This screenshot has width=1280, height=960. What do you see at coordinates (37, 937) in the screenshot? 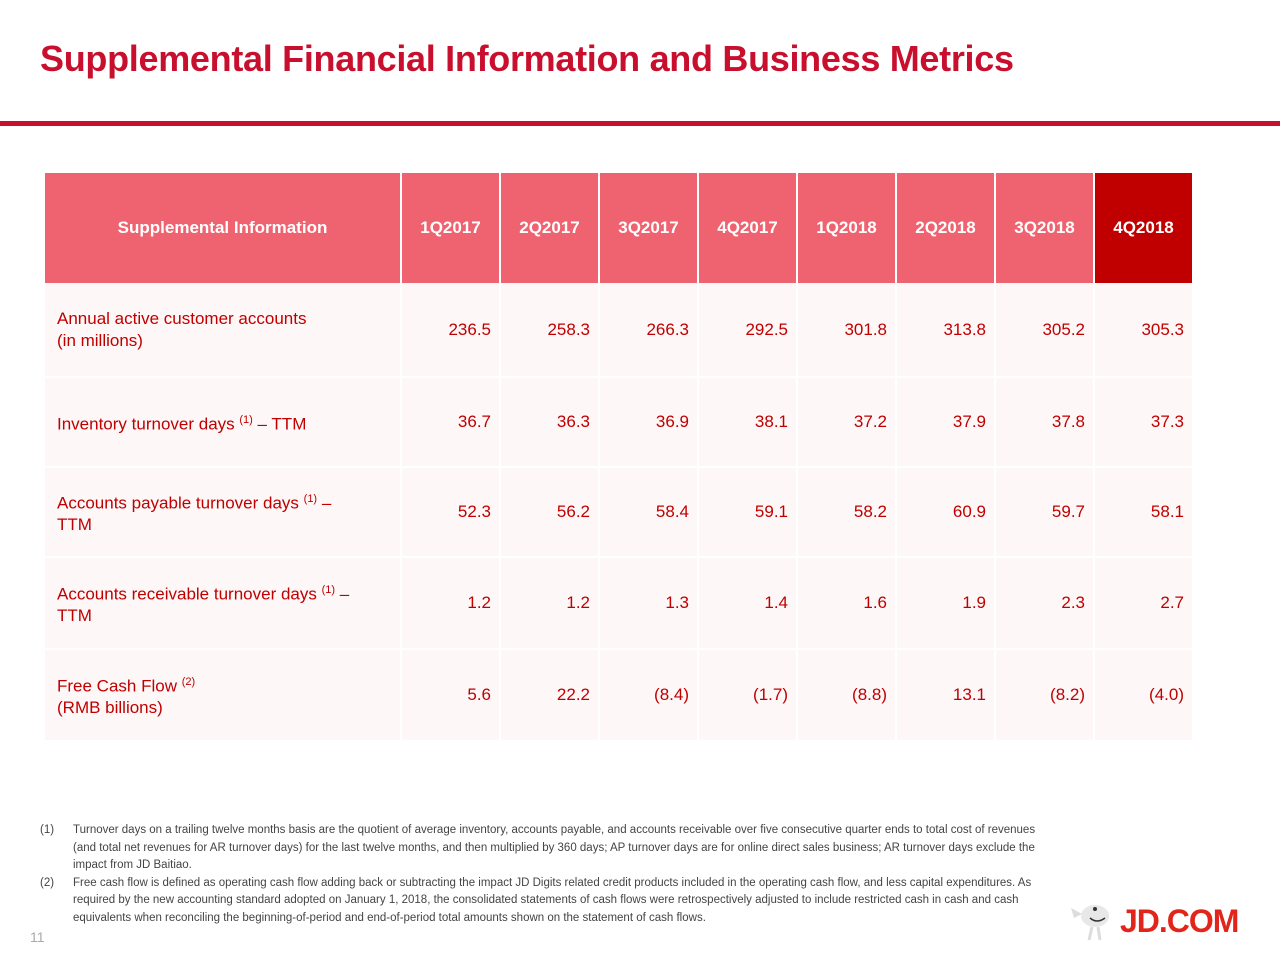
I see `page-number: 11` at bounding box center [37, 937].